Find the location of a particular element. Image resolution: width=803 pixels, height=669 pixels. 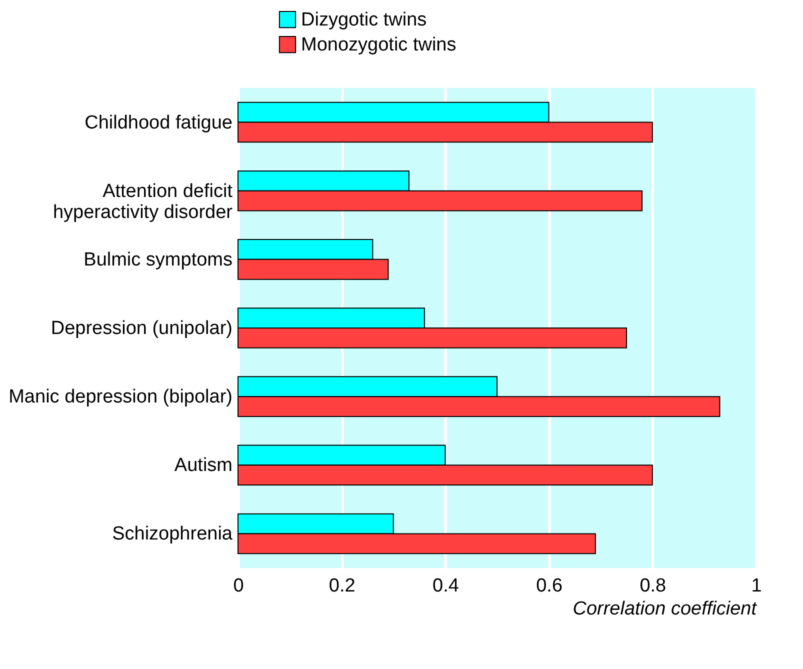

x-tick-label: 0.2 is located at coordinates (342, 586).